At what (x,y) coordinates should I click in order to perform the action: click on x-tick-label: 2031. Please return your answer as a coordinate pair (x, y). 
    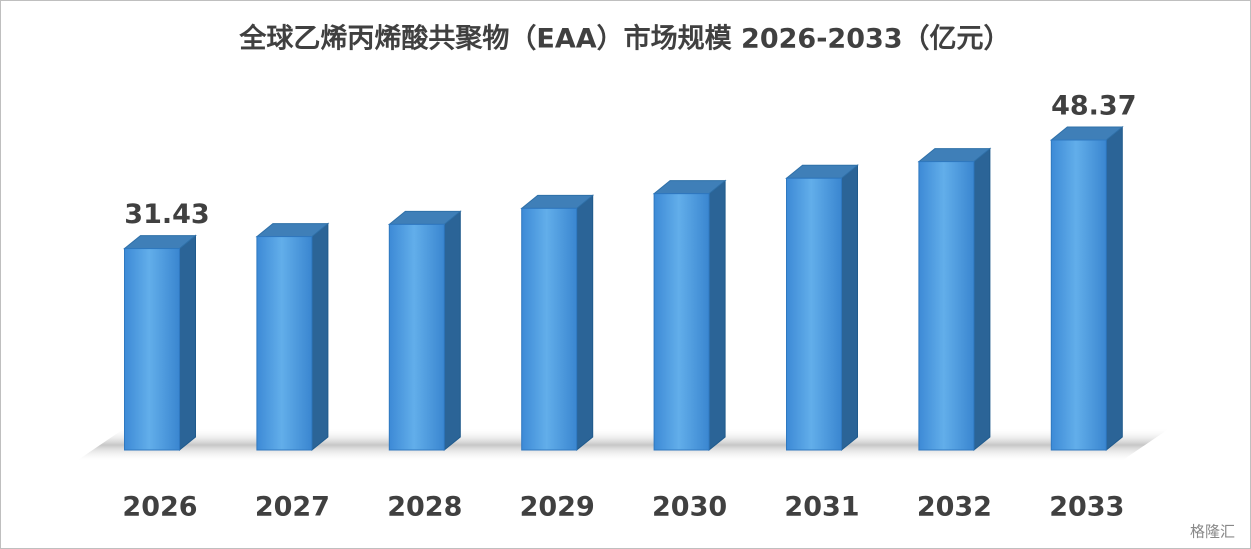
    Looking at the image, I should click on (821, 507).